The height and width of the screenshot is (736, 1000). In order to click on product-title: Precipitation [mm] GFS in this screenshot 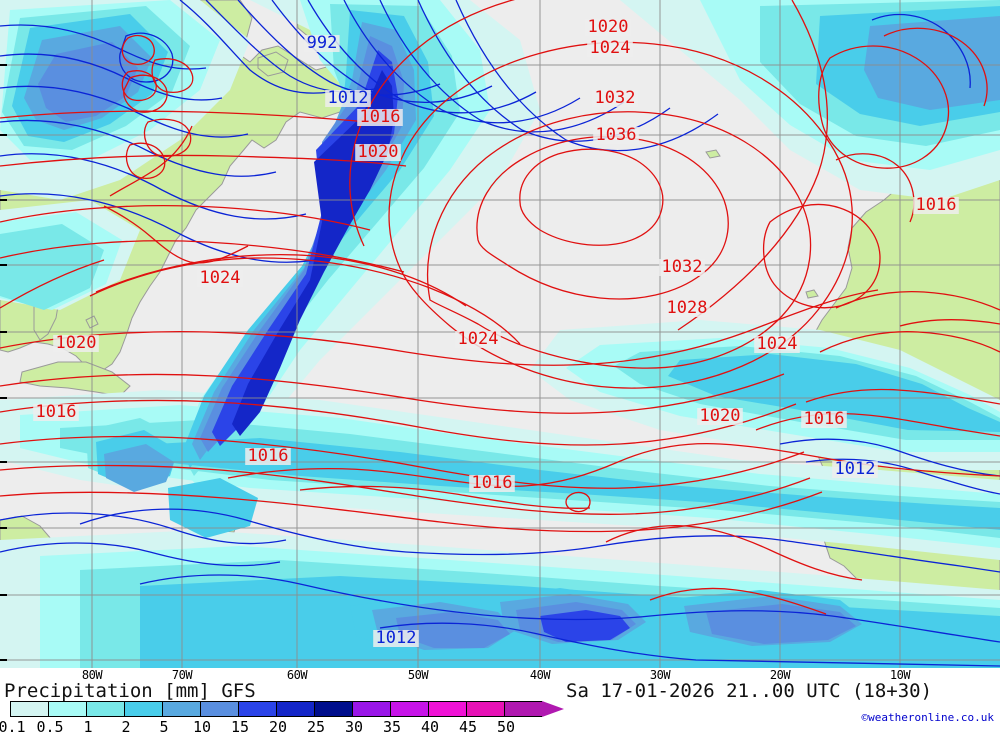, I will do `click(130, 691)`.